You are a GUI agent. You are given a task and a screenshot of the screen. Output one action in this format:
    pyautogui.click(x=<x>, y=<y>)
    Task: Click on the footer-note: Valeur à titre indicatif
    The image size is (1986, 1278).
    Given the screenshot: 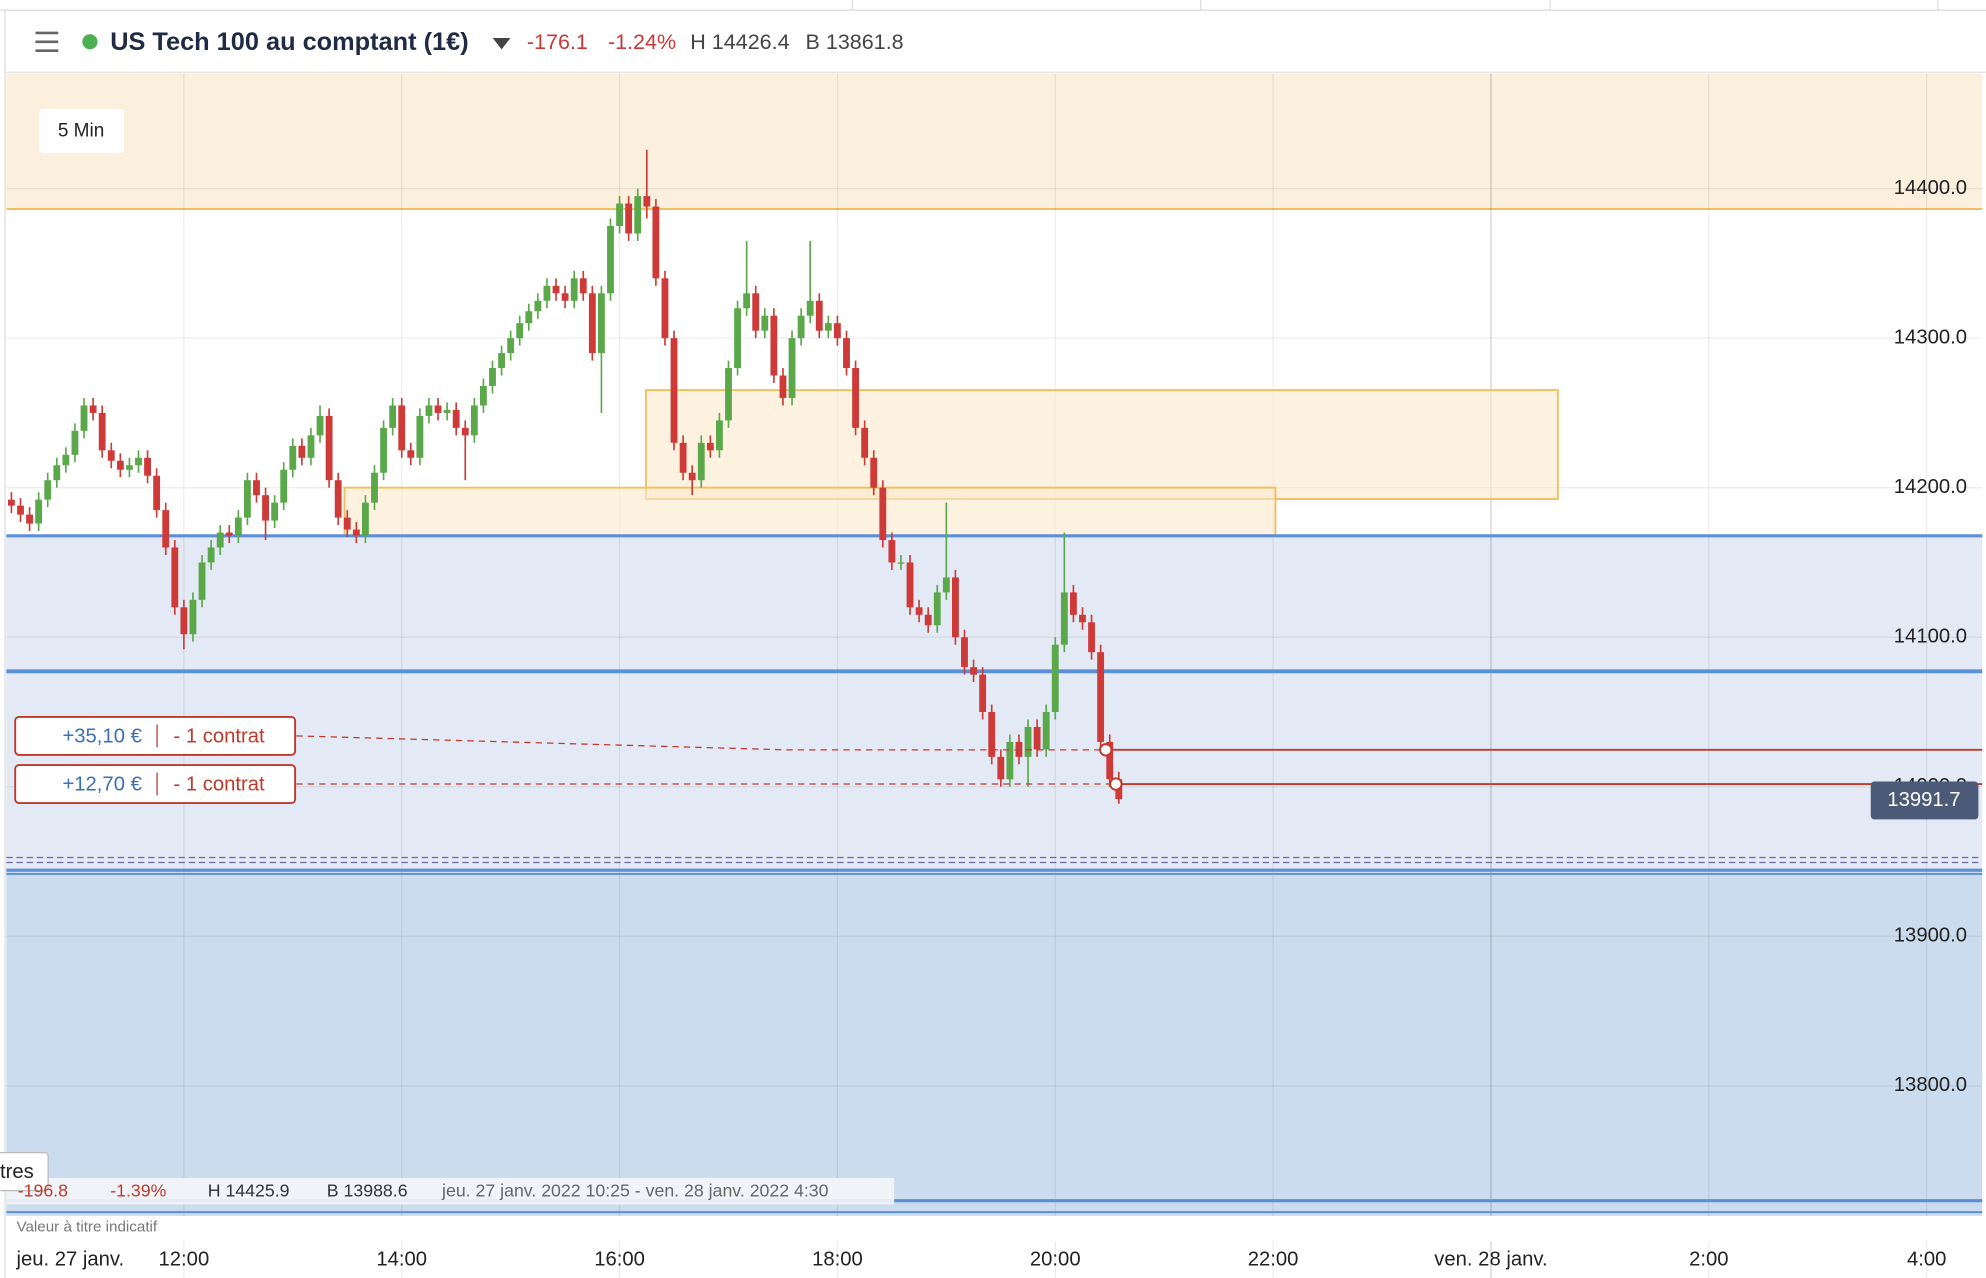 What is the action you would take?
    pyautogui.click(x=86, y=1226)
    